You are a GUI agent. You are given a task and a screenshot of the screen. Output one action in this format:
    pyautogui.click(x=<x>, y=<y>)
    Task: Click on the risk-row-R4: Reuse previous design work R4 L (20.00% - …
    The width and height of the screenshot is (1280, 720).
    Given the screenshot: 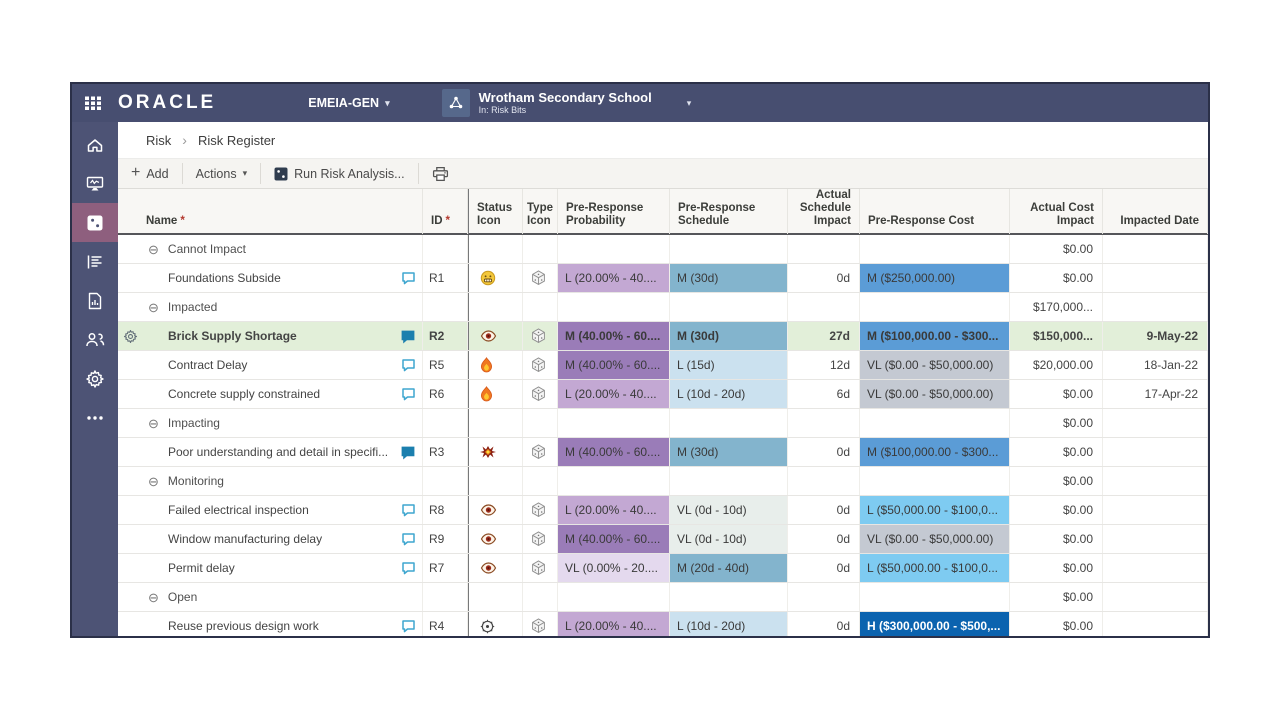 What is the action you would take?
    pyautogui.click(x=663, y=624)
    